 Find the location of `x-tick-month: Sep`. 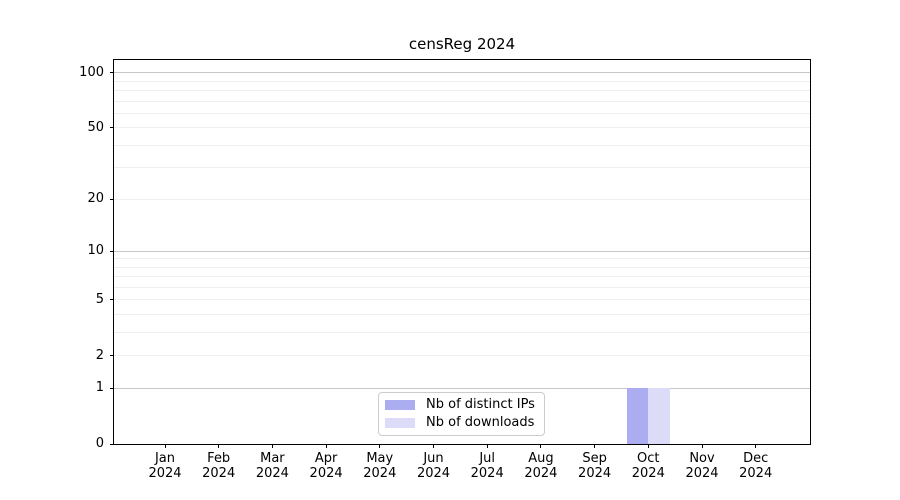

x-tick-month: Sep is located at coordinates (594, 458).